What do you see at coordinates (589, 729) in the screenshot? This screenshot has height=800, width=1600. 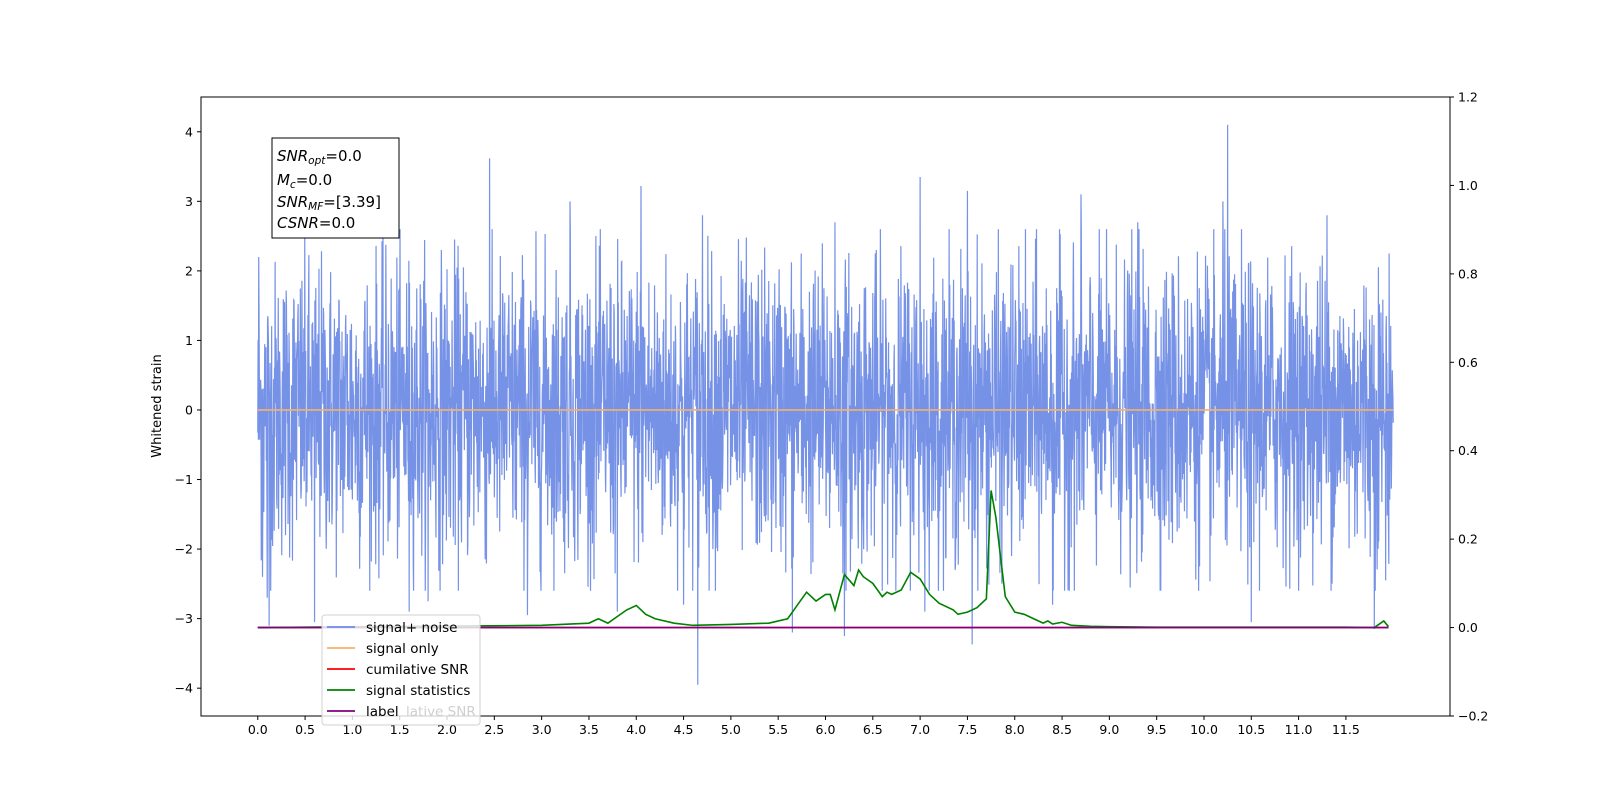 I see `x-tick-label: 3.5` at bounding box center [589, 729].